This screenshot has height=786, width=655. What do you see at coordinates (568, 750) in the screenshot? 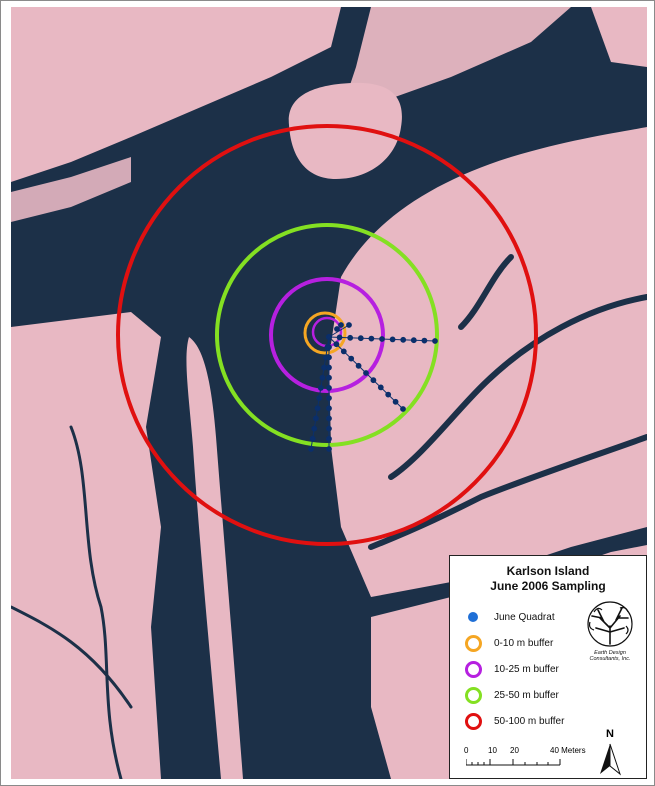
I see `scale-tick-40: 40 Meters` at bounding box center [568, 750].